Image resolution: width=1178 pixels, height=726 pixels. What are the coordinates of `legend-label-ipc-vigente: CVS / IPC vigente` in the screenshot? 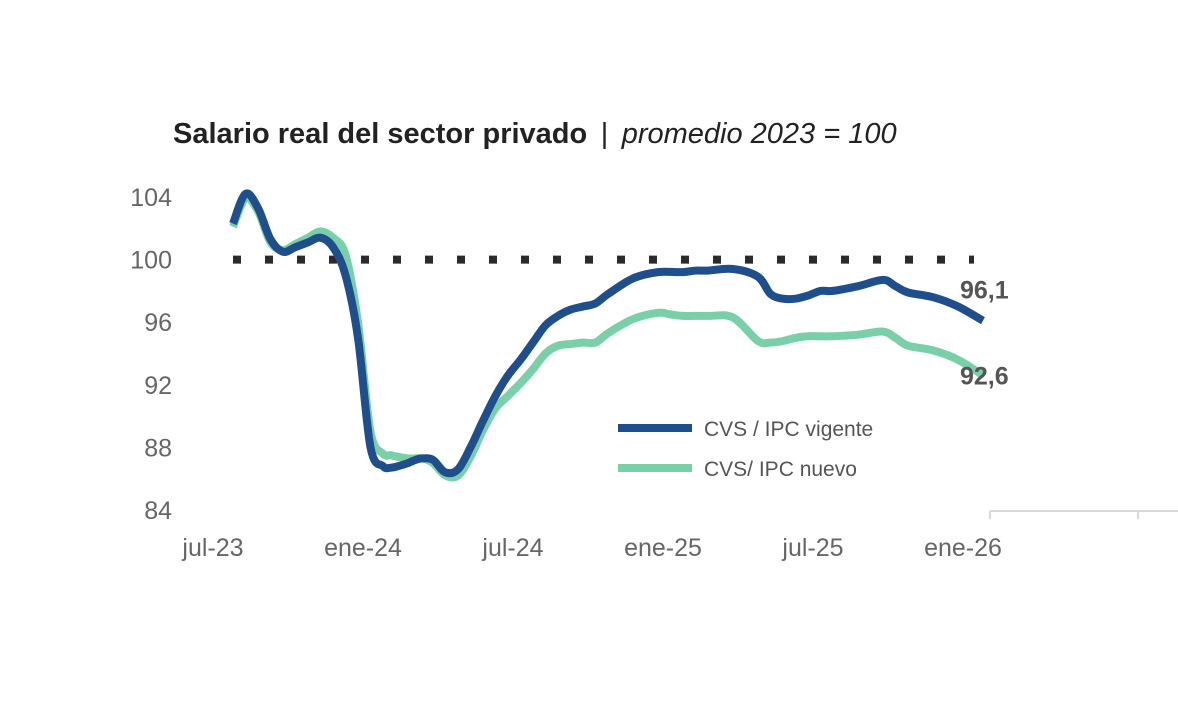 It's located at (788, 429).